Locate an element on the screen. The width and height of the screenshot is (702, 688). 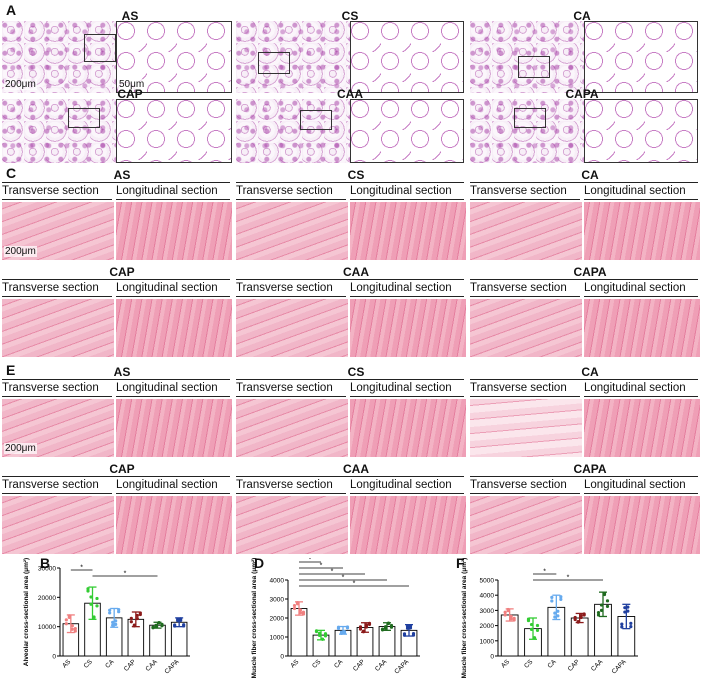
x-tick-label: CAPA is located at coordinates (402, 667).